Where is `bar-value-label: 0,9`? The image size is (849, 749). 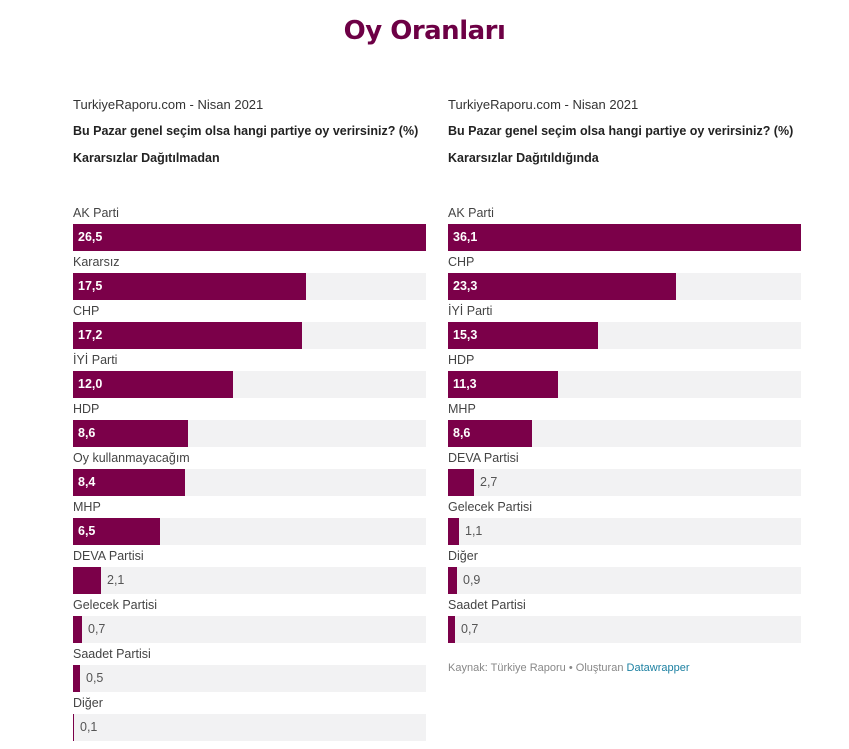 bar-value-label: 0,9 is located at coordinates (472, 580).